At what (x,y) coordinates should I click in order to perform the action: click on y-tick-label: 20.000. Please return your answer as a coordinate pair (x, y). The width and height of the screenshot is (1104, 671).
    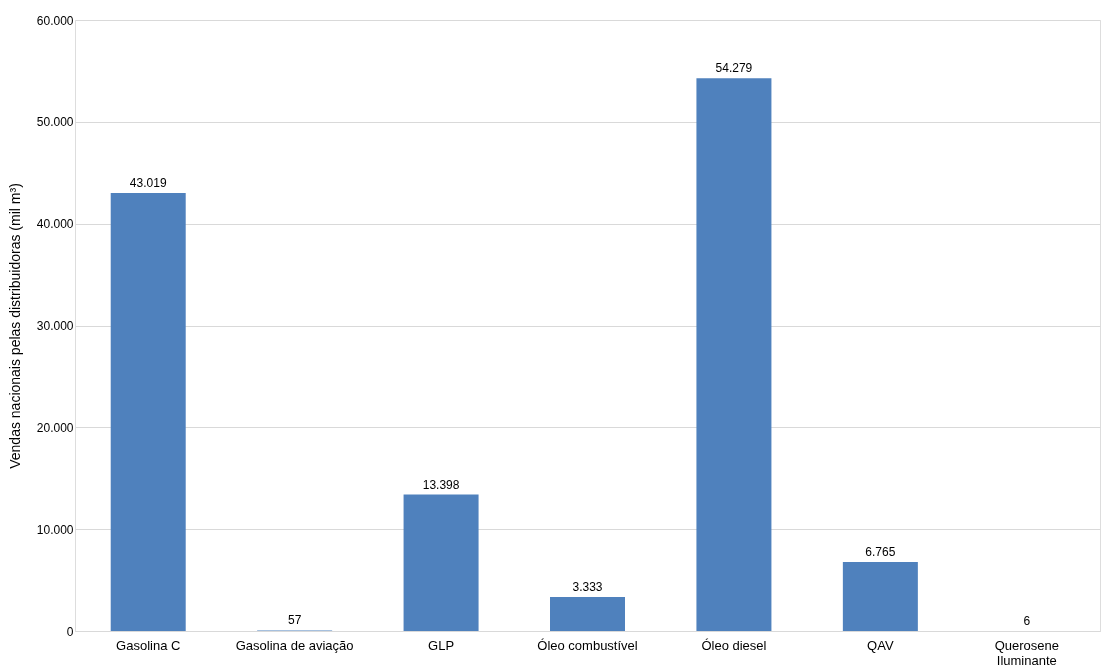
    Looking at the image, I should click on (55, 427).